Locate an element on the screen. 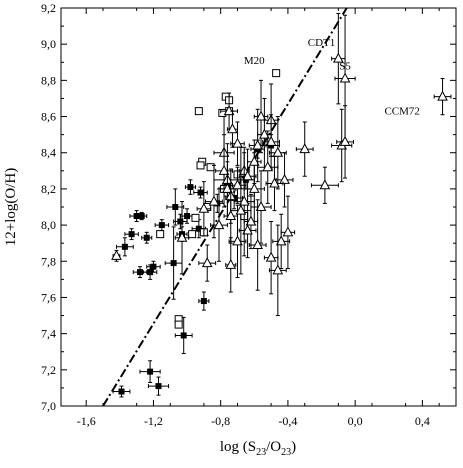 This screenshot has height=468, width=463. y-tick-label: 7,8 is located at coordinates (48, 261).